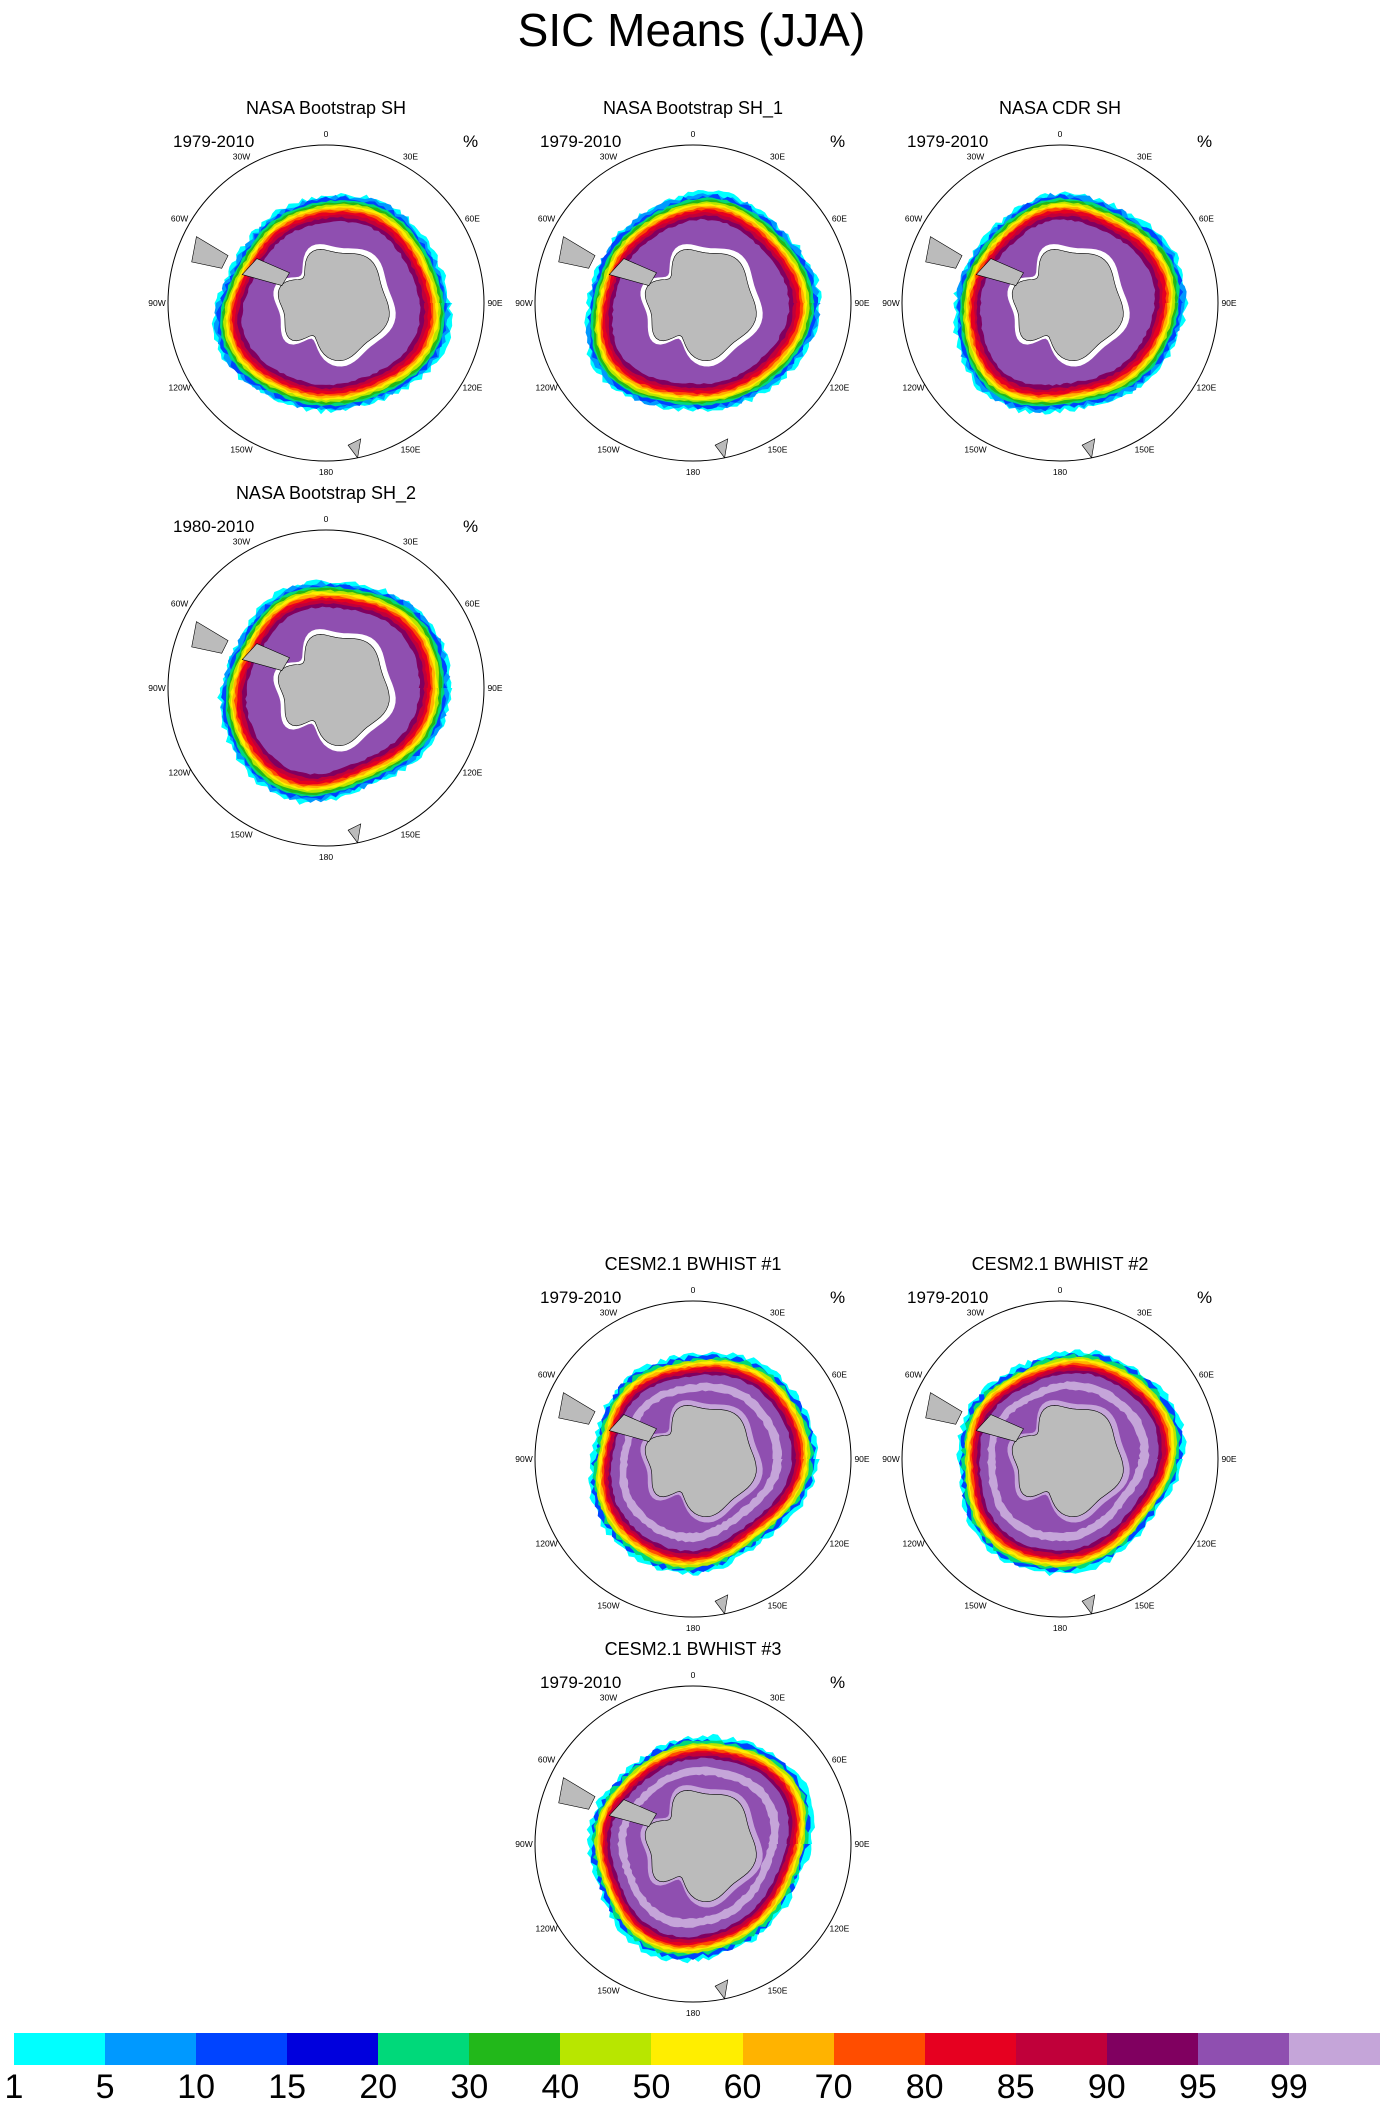  What do you see at coordinates (1060, 1264) in the screenshot?
I see `panel-title: CESM2.1 BWHIST #2` at bounding box center [1060, 1264].